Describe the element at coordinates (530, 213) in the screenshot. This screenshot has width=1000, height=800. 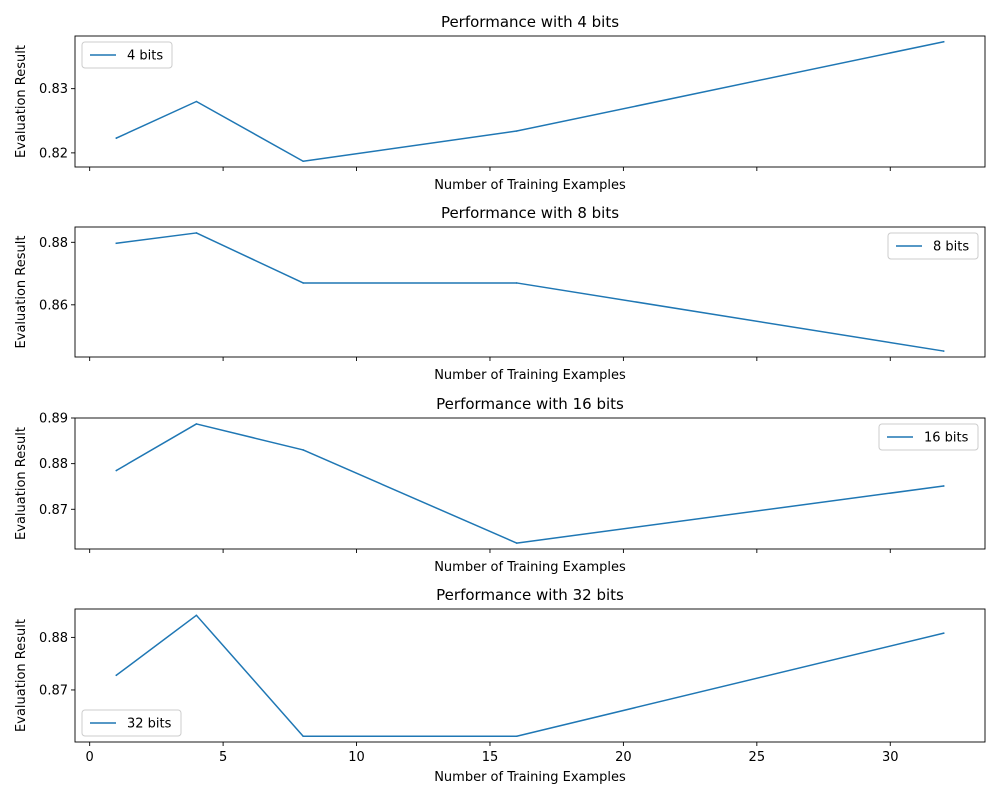
I see `subplot-title: Performance with 8 bits` at that location.